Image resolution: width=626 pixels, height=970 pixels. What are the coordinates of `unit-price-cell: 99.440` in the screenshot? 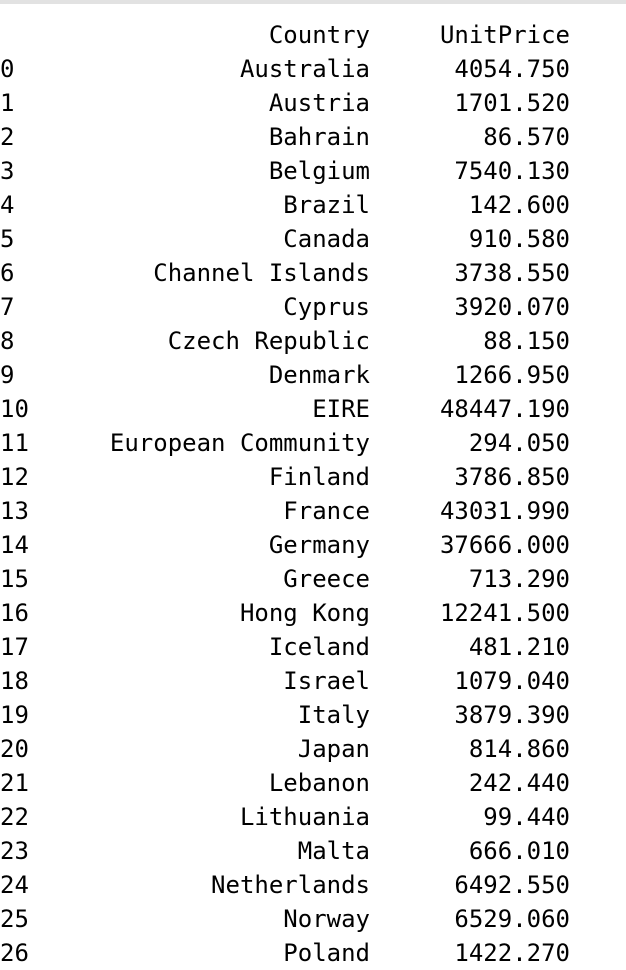 It's located at (526, 817).